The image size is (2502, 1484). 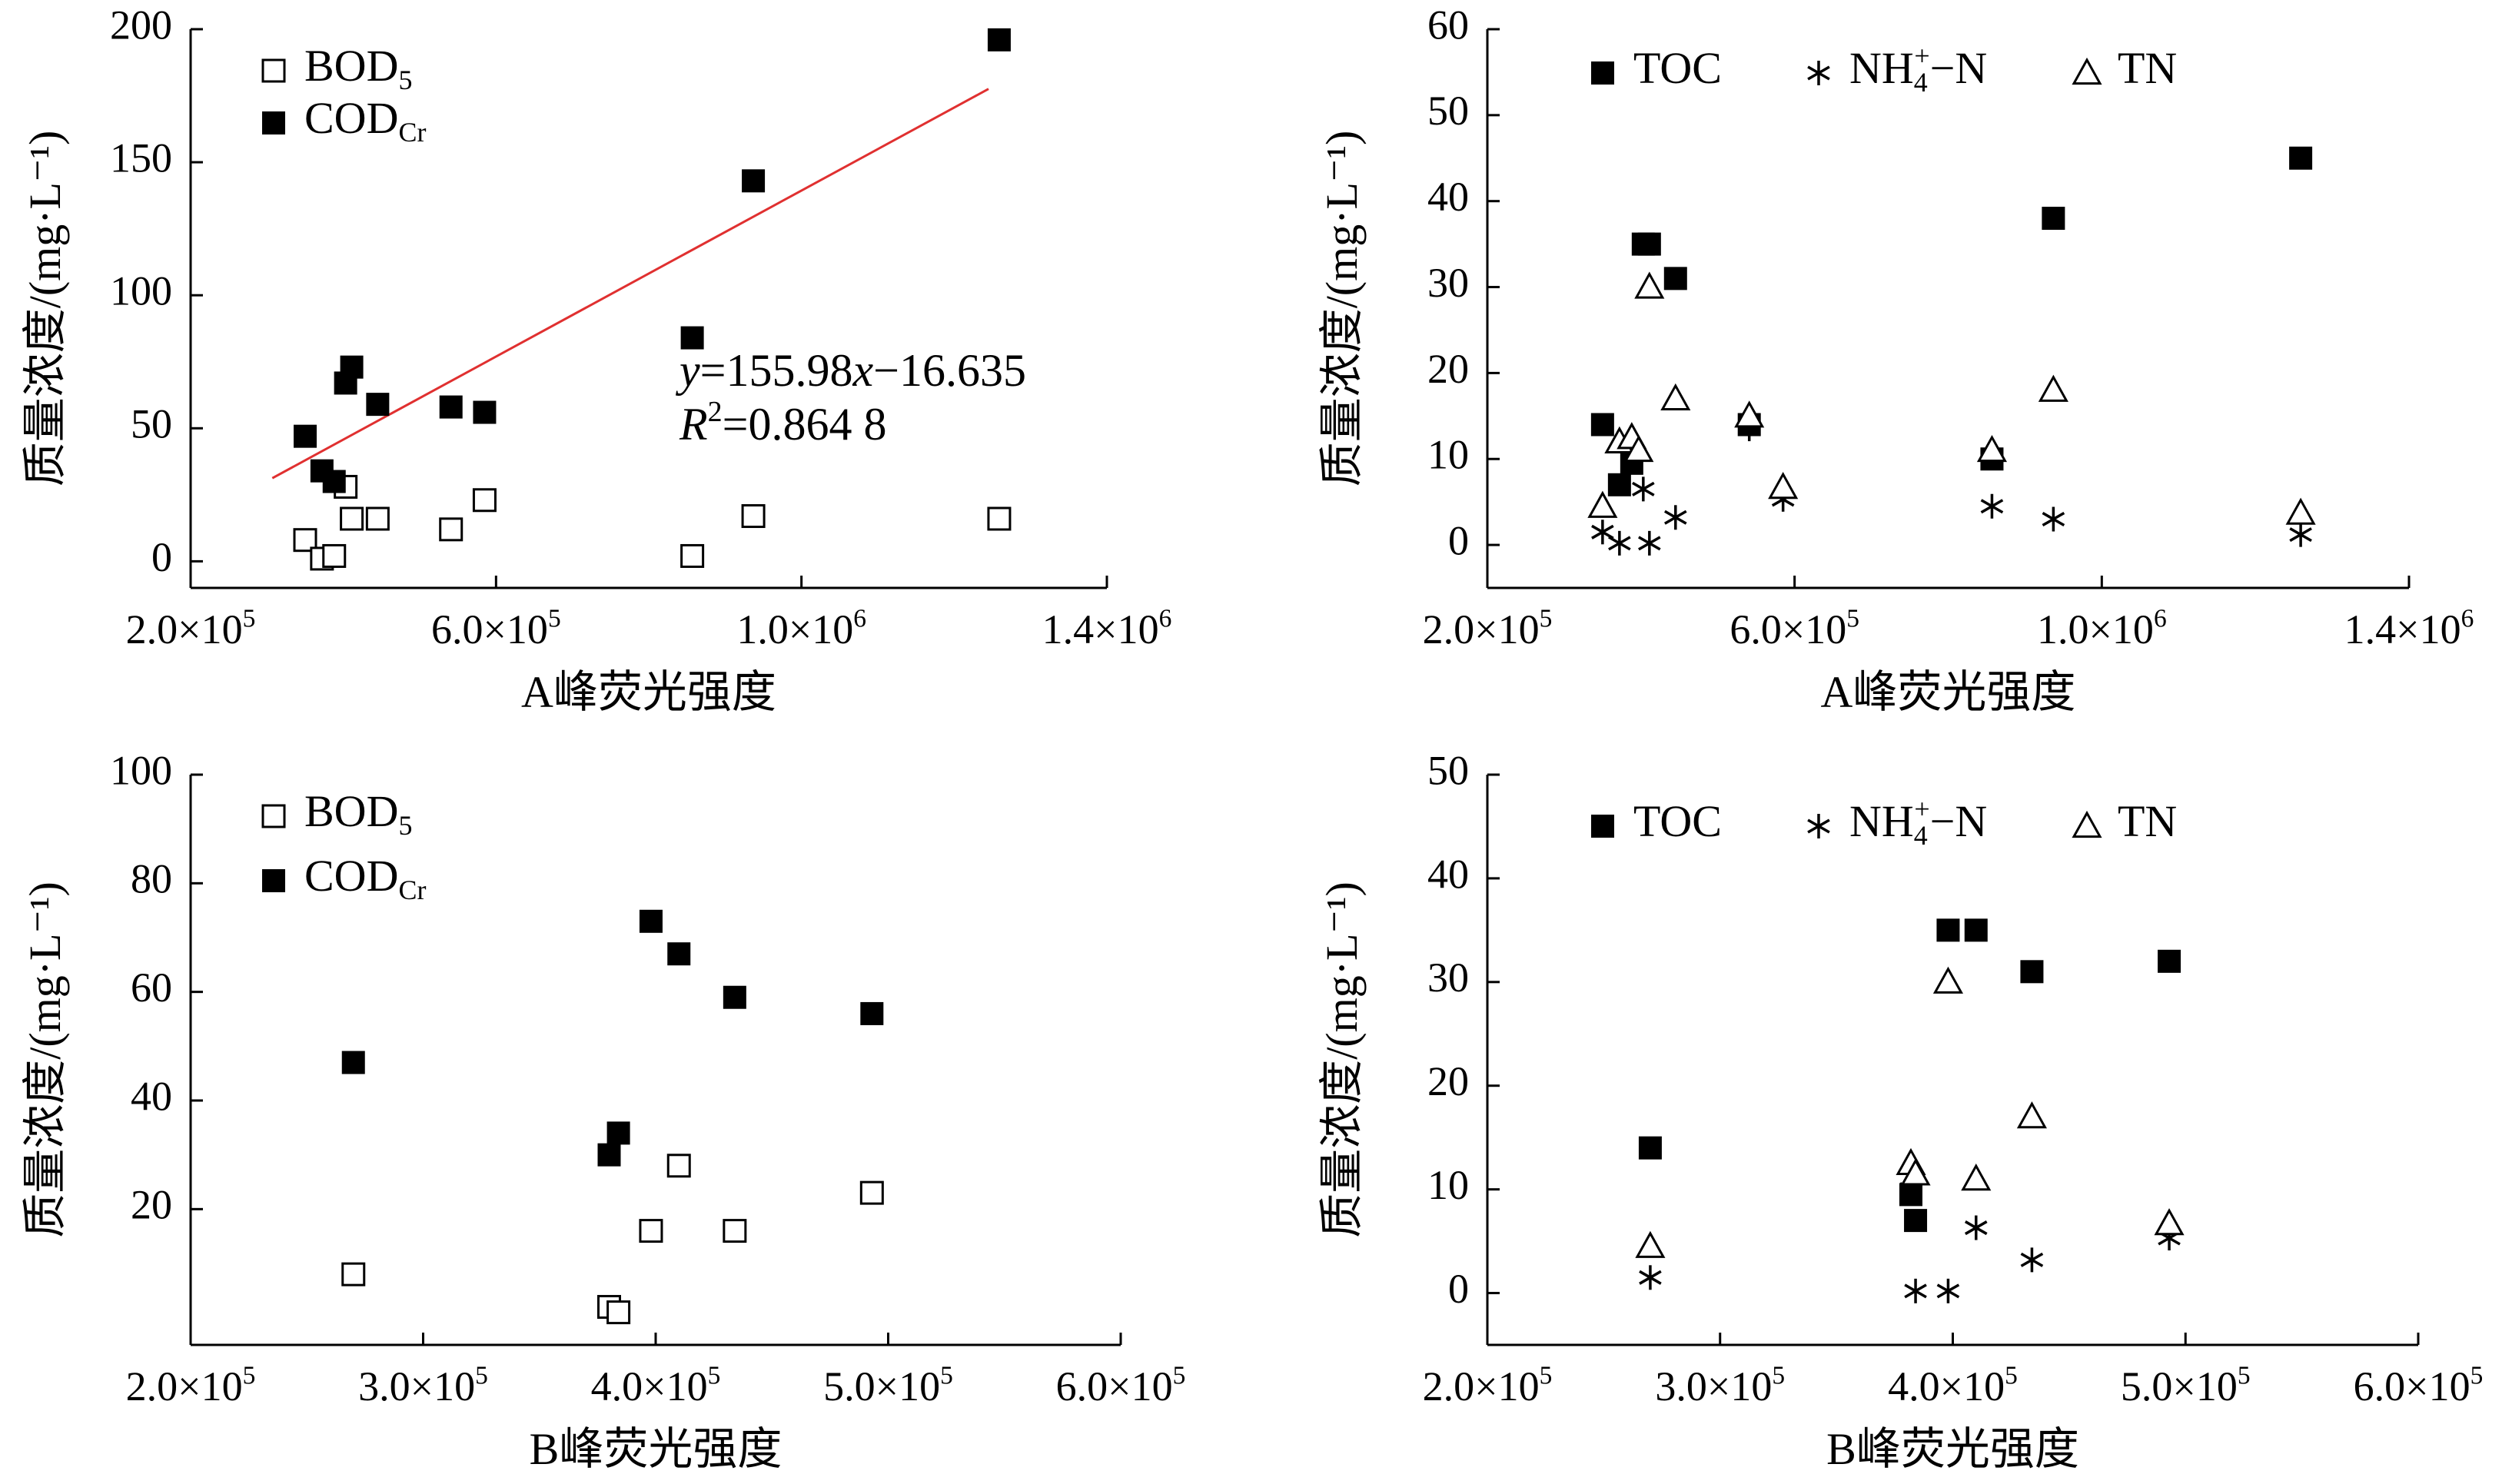 What do you see at coordinates (358, 813) in the screenshot?
I see `legend-label: BOD5` at bounding box center [358, 813].